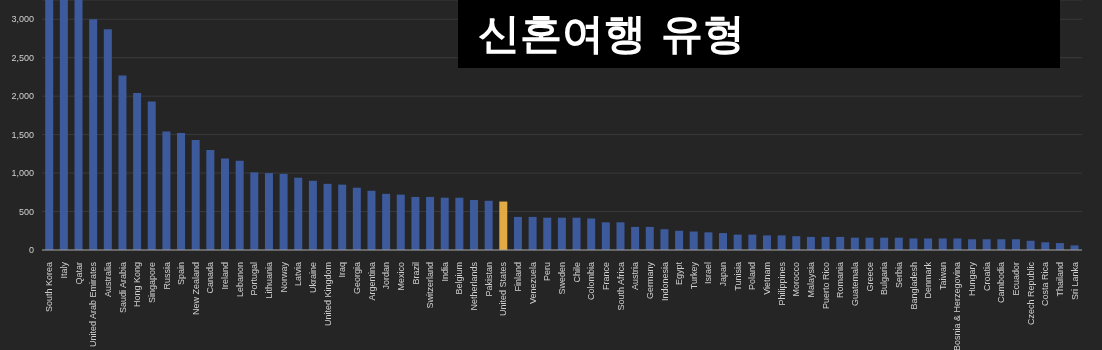 The image size is (1102, 350). Describe the element at coordinates (547, 272) in the screenshot. I see `x-tick-label: Peru` at that location.